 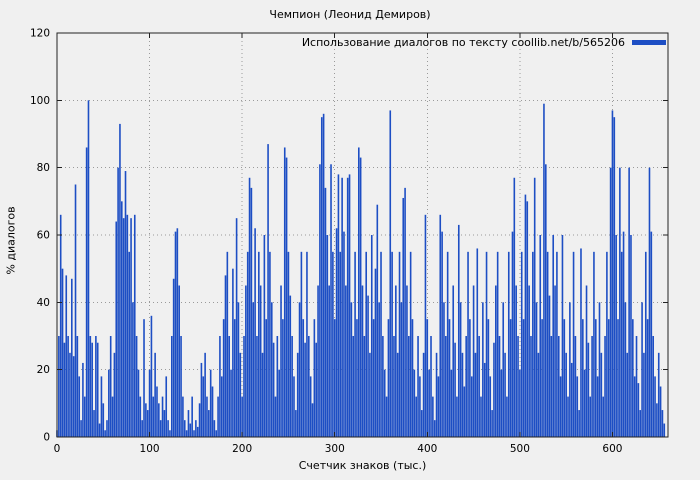 What do you see at coordinates (649, 42) in the screenshot?
I see `legend-swatch` at bounding box center [649, 42].